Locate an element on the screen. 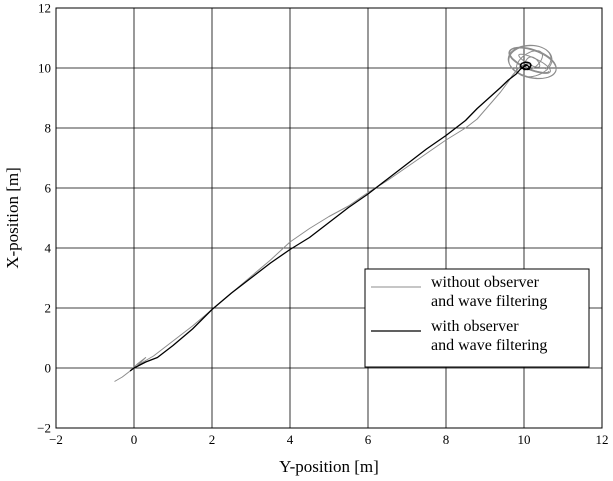 This screenshot has width=613, height=481. y-tick-label: −2 is located at coordinates (44, 428).